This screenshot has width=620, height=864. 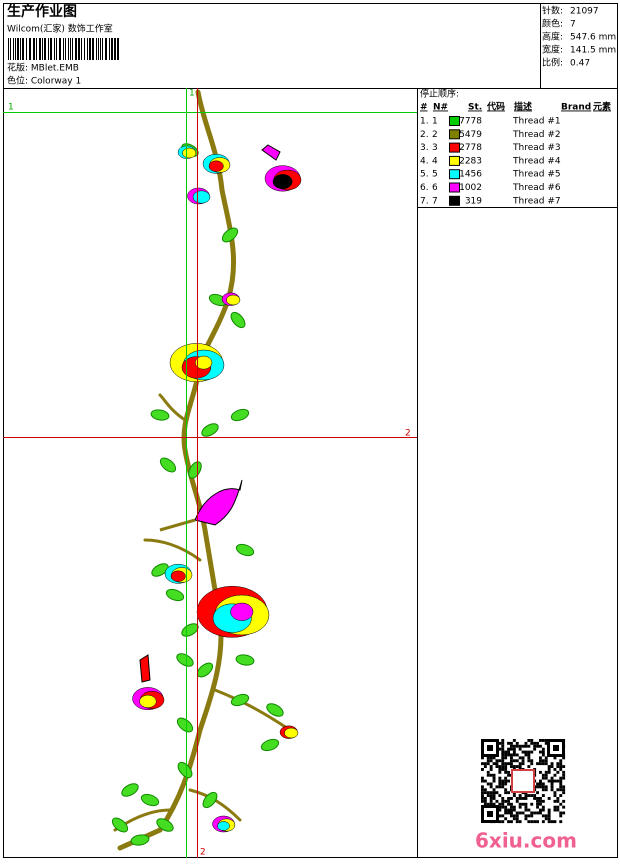 What do you see at coordinates (490, 814) in the screenshot?
I see `qr-finder` at bounding box center [490, 814].